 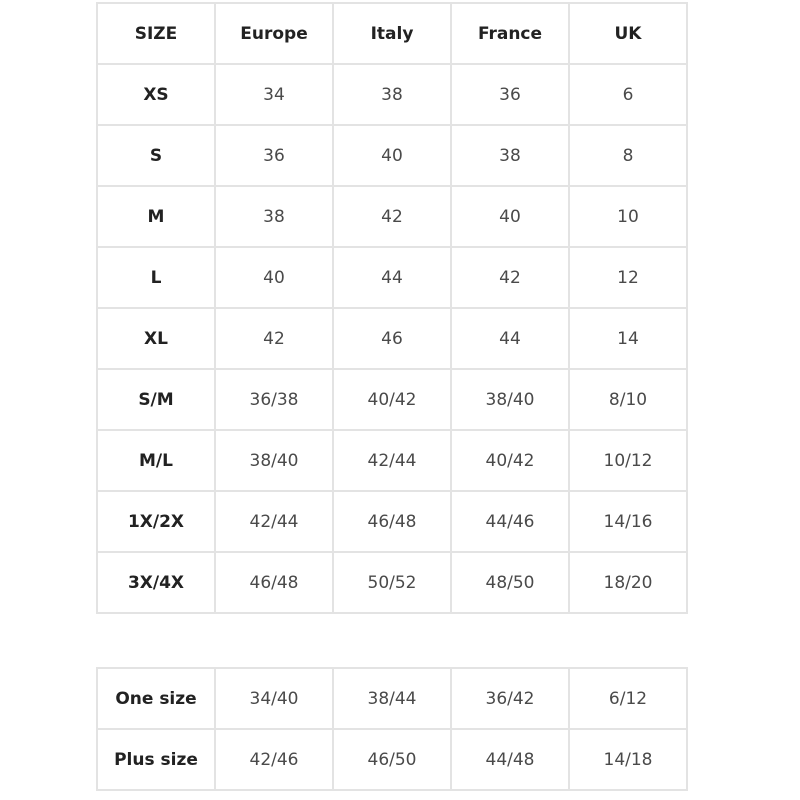 I want to click on table-row: Plus size 42/46 46/50 44/48 14/18, so click(x=392, y=759).